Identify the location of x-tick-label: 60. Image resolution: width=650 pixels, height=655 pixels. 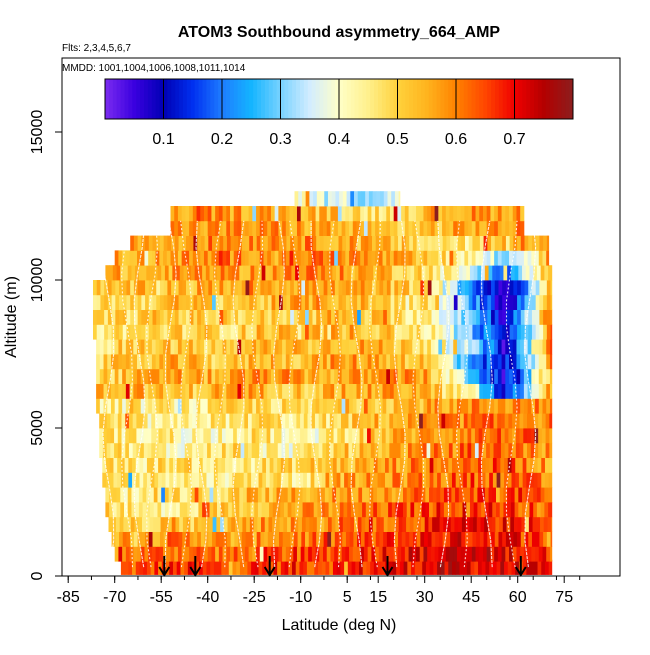
(518, 597).